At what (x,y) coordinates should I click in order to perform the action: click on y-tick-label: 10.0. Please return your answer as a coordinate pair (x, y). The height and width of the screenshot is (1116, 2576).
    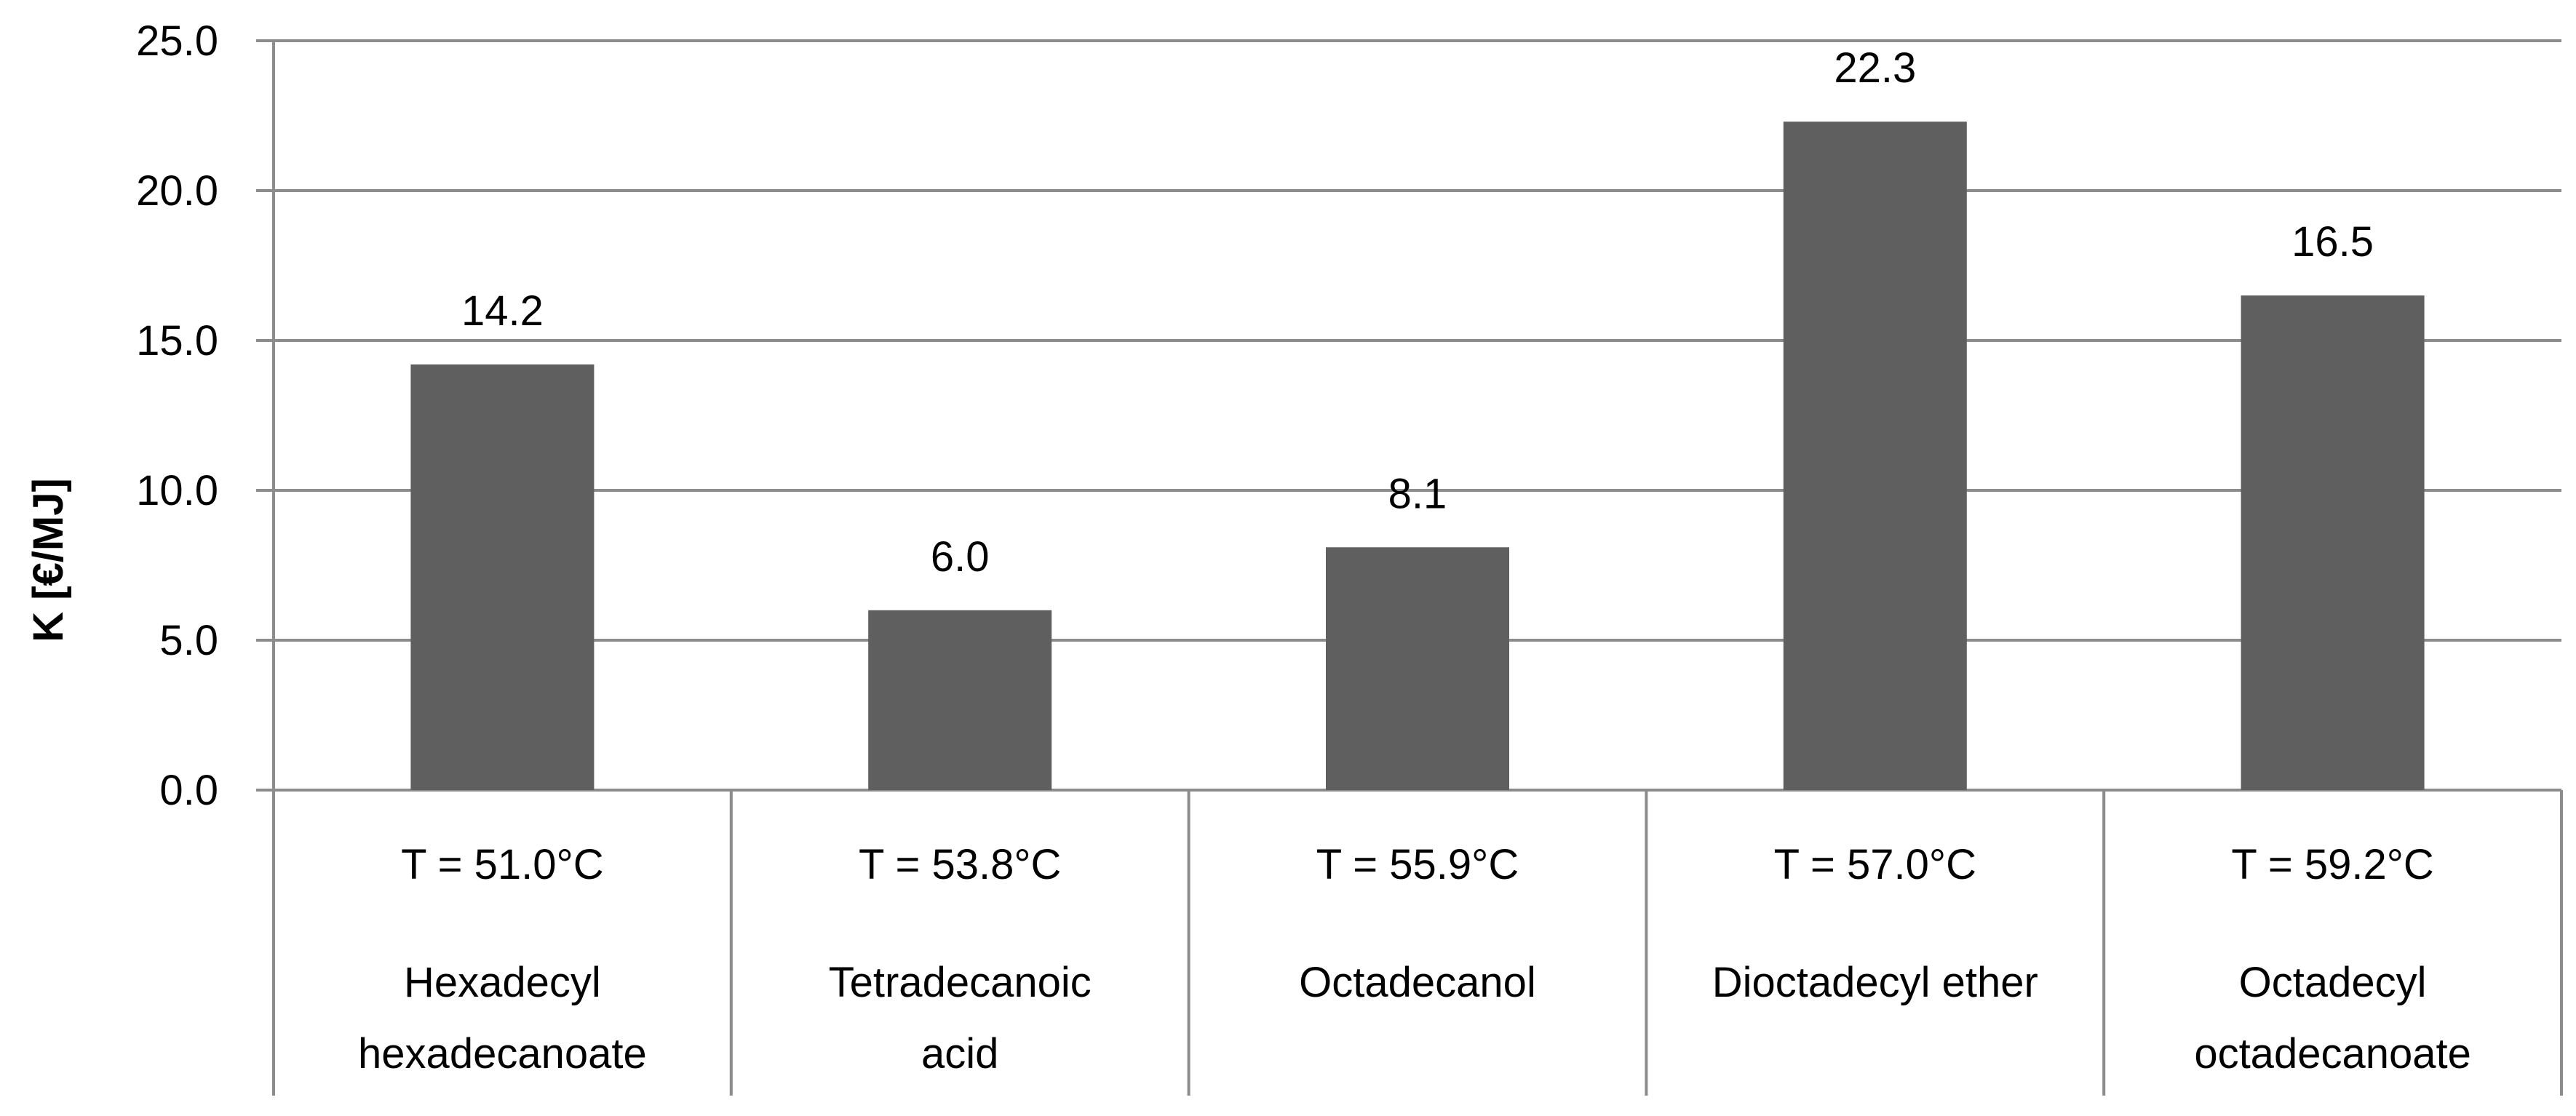
    Looking at the image, I should click on (177, 490).